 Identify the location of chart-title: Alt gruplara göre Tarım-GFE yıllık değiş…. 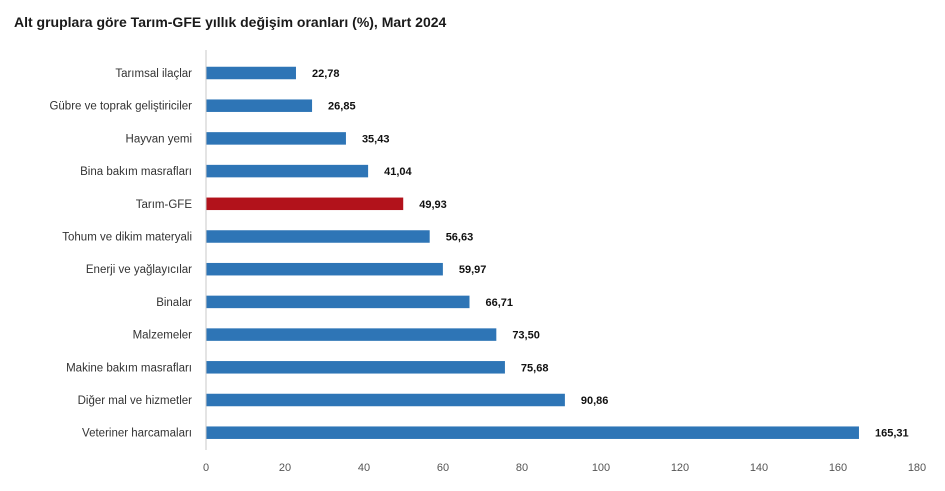
(230, 22).